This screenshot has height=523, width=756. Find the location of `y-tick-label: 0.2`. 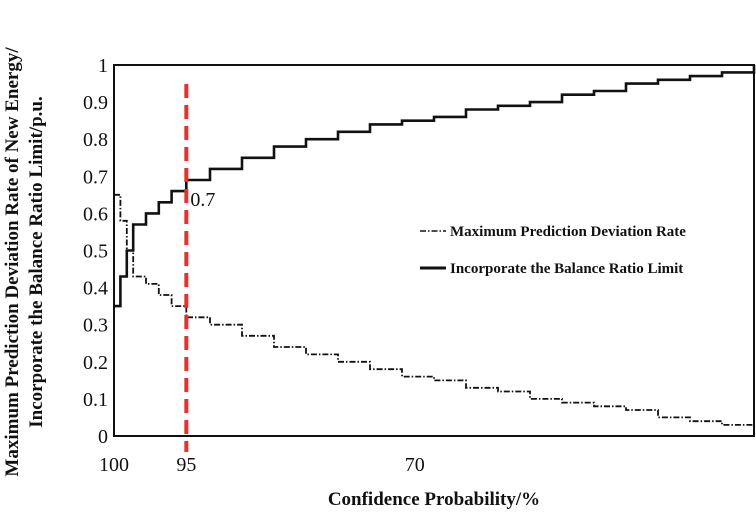

y-tick-label: 0.2 is located at coordinates (95, 363).